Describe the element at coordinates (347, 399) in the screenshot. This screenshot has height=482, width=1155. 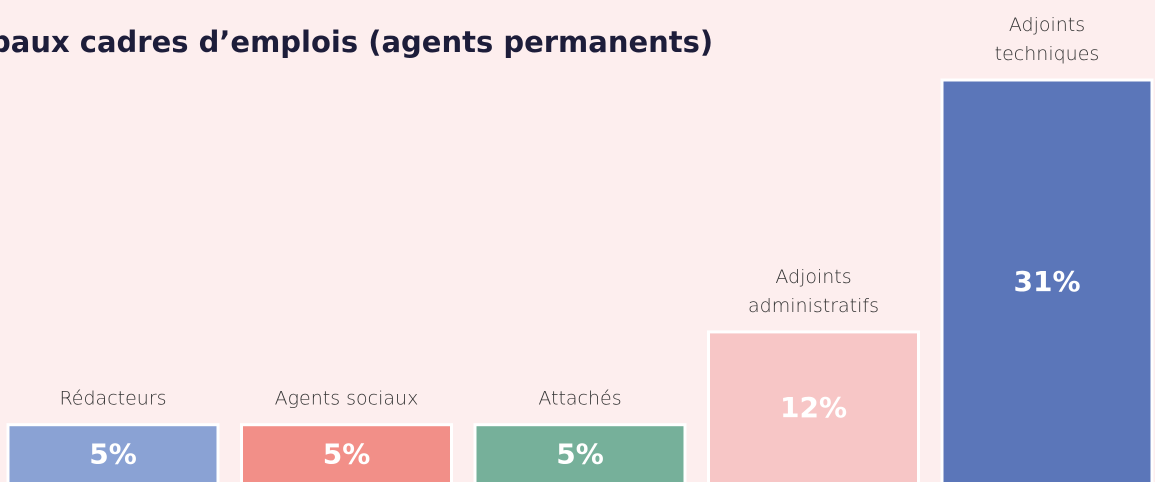
I see `category-label: Agents sociaux` at that location.